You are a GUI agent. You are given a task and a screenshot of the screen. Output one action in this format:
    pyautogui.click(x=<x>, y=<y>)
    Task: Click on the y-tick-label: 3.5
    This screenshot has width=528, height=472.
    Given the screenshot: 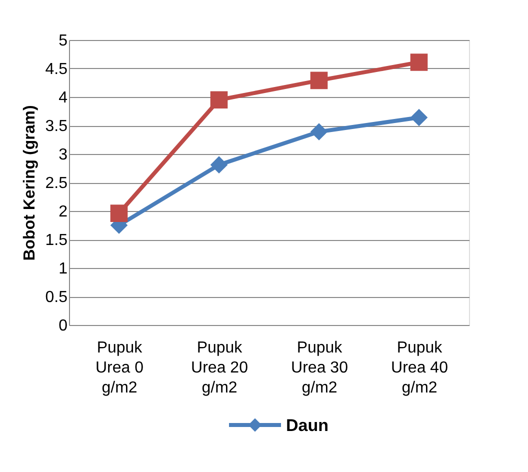 What is the action you would take?
    pyautogui.click(x=56, y=126)
    